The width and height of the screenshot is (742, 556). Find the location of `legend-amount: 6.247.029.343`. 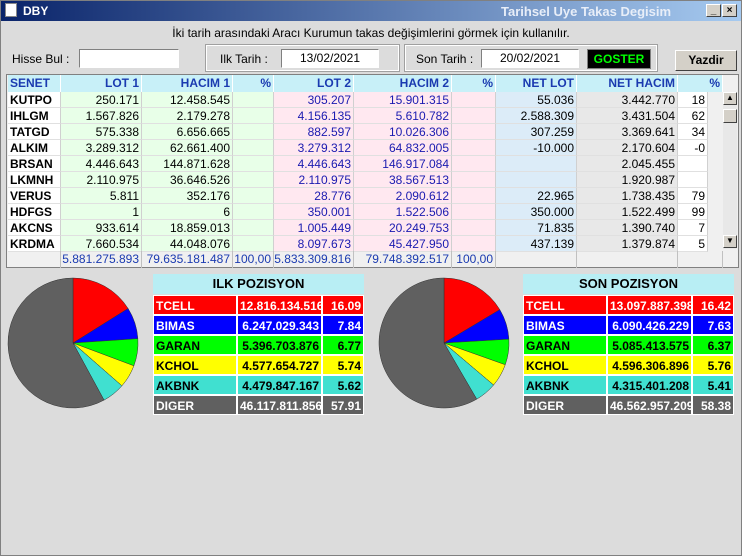

legend-amount: 6.247.029.343 is located at coordinates (279, 325).